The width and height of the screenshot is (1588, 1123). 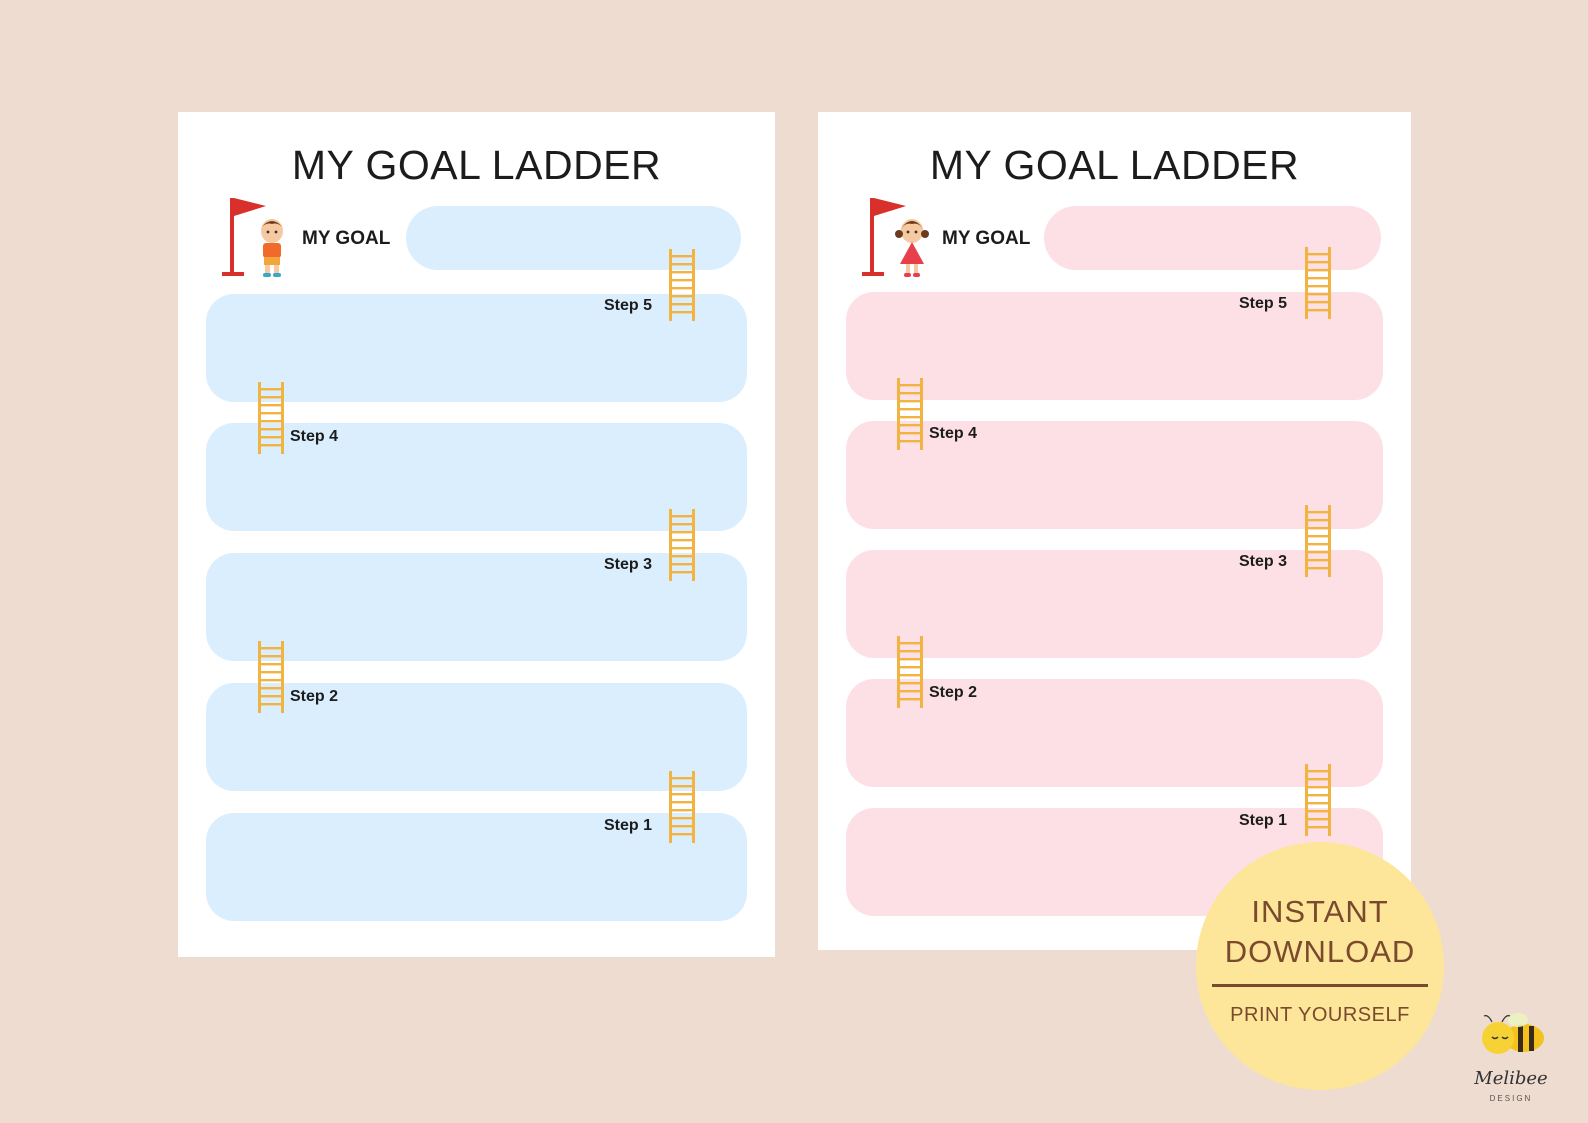 What do you see at coordinates (1320, 985) in the screenshot?
I see `badge-divider` at bounding box center [1320, 985].